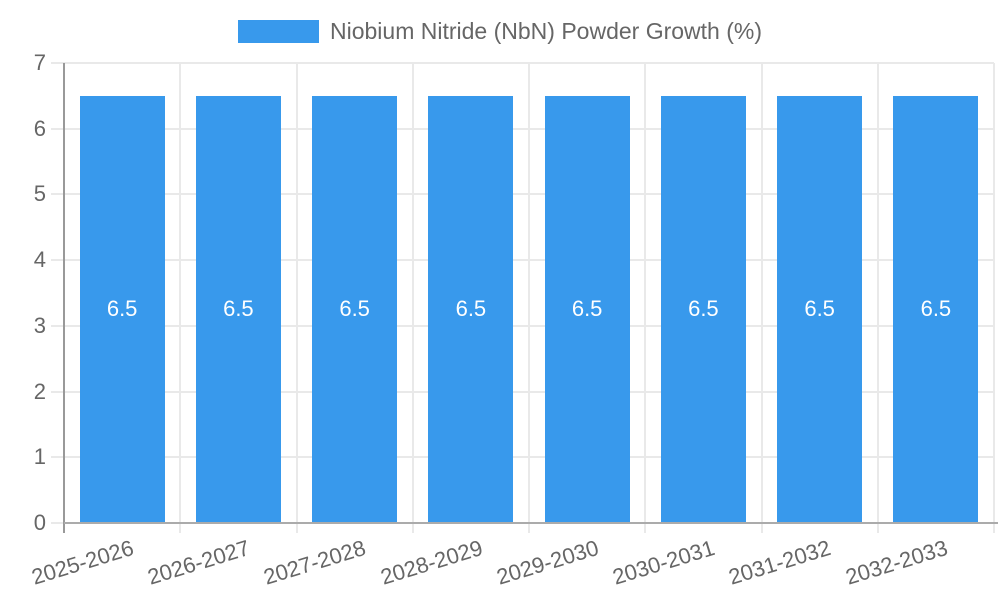  I want to click on y-tick-label: 1, so click(39, 457).